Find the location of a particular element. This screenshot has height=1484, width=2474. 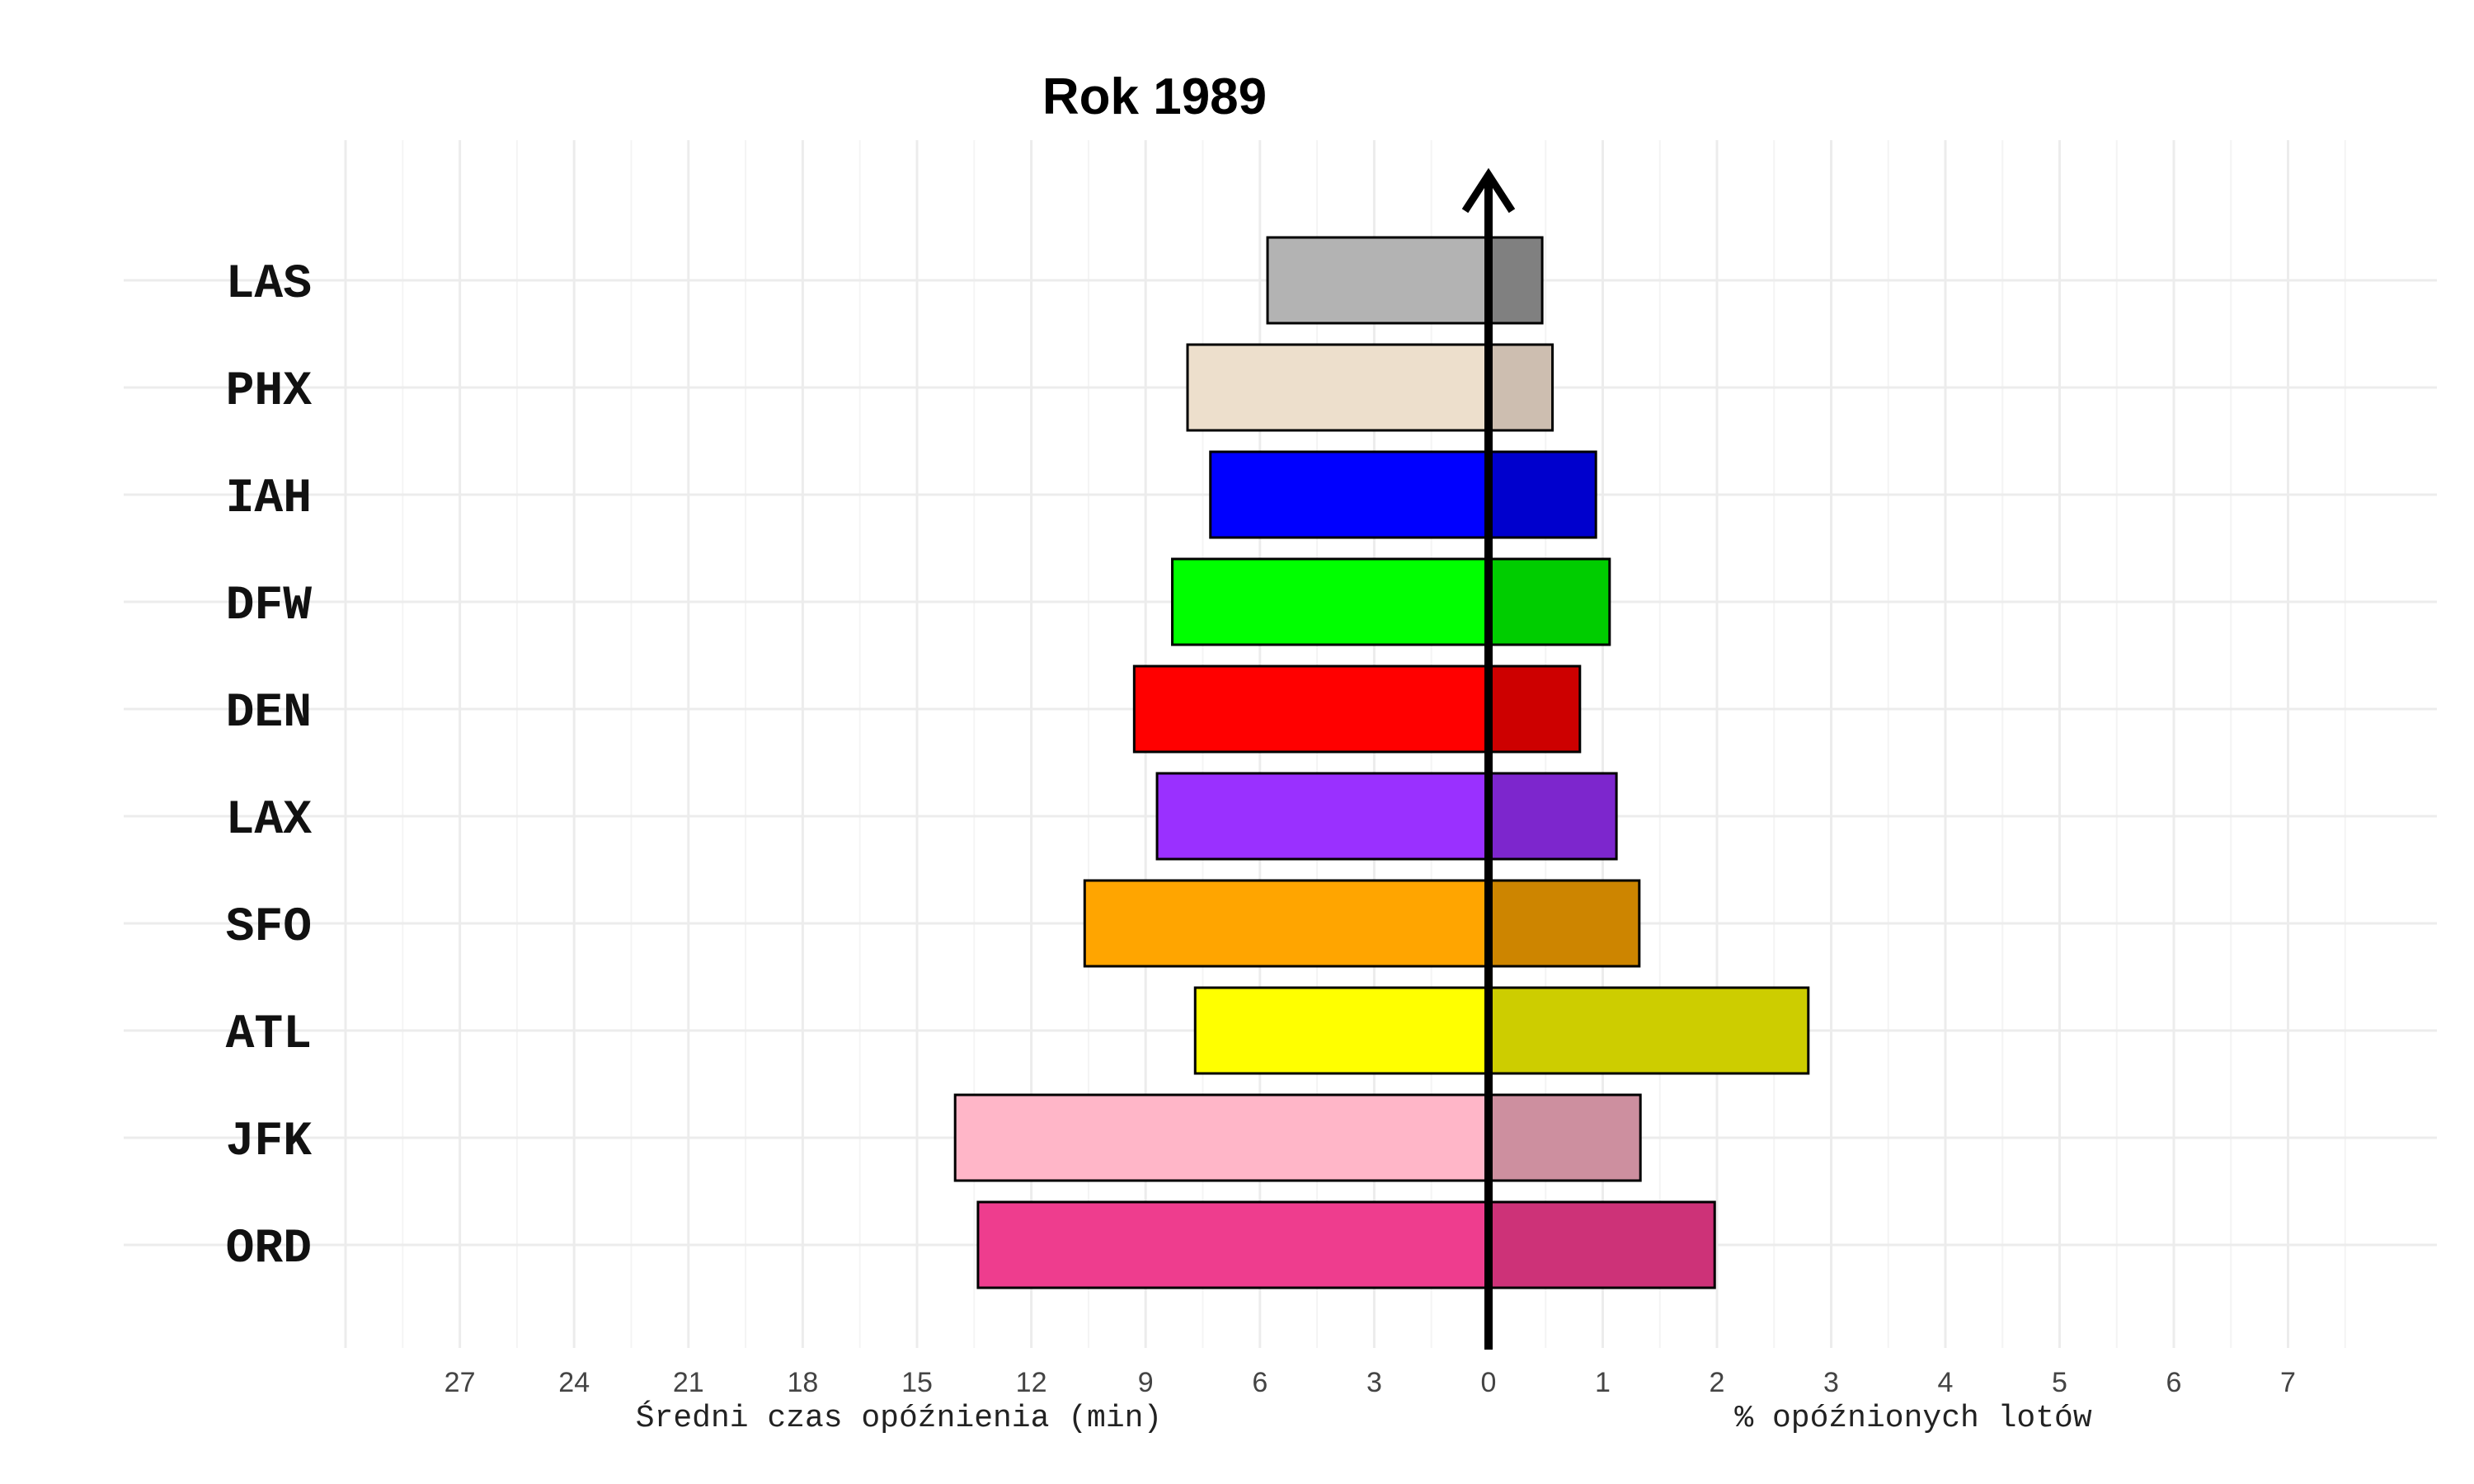

bar-percent-phx is located at coordinates (1520, 387).